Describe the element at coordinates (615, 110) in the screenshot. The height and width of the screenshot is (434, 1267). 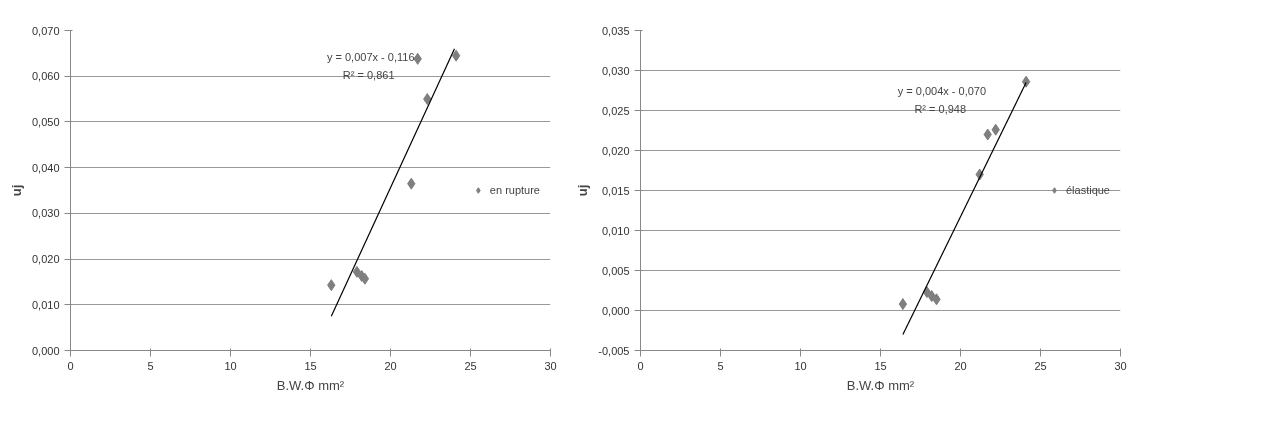
I see `y-tick-label: 0,025` at that location.